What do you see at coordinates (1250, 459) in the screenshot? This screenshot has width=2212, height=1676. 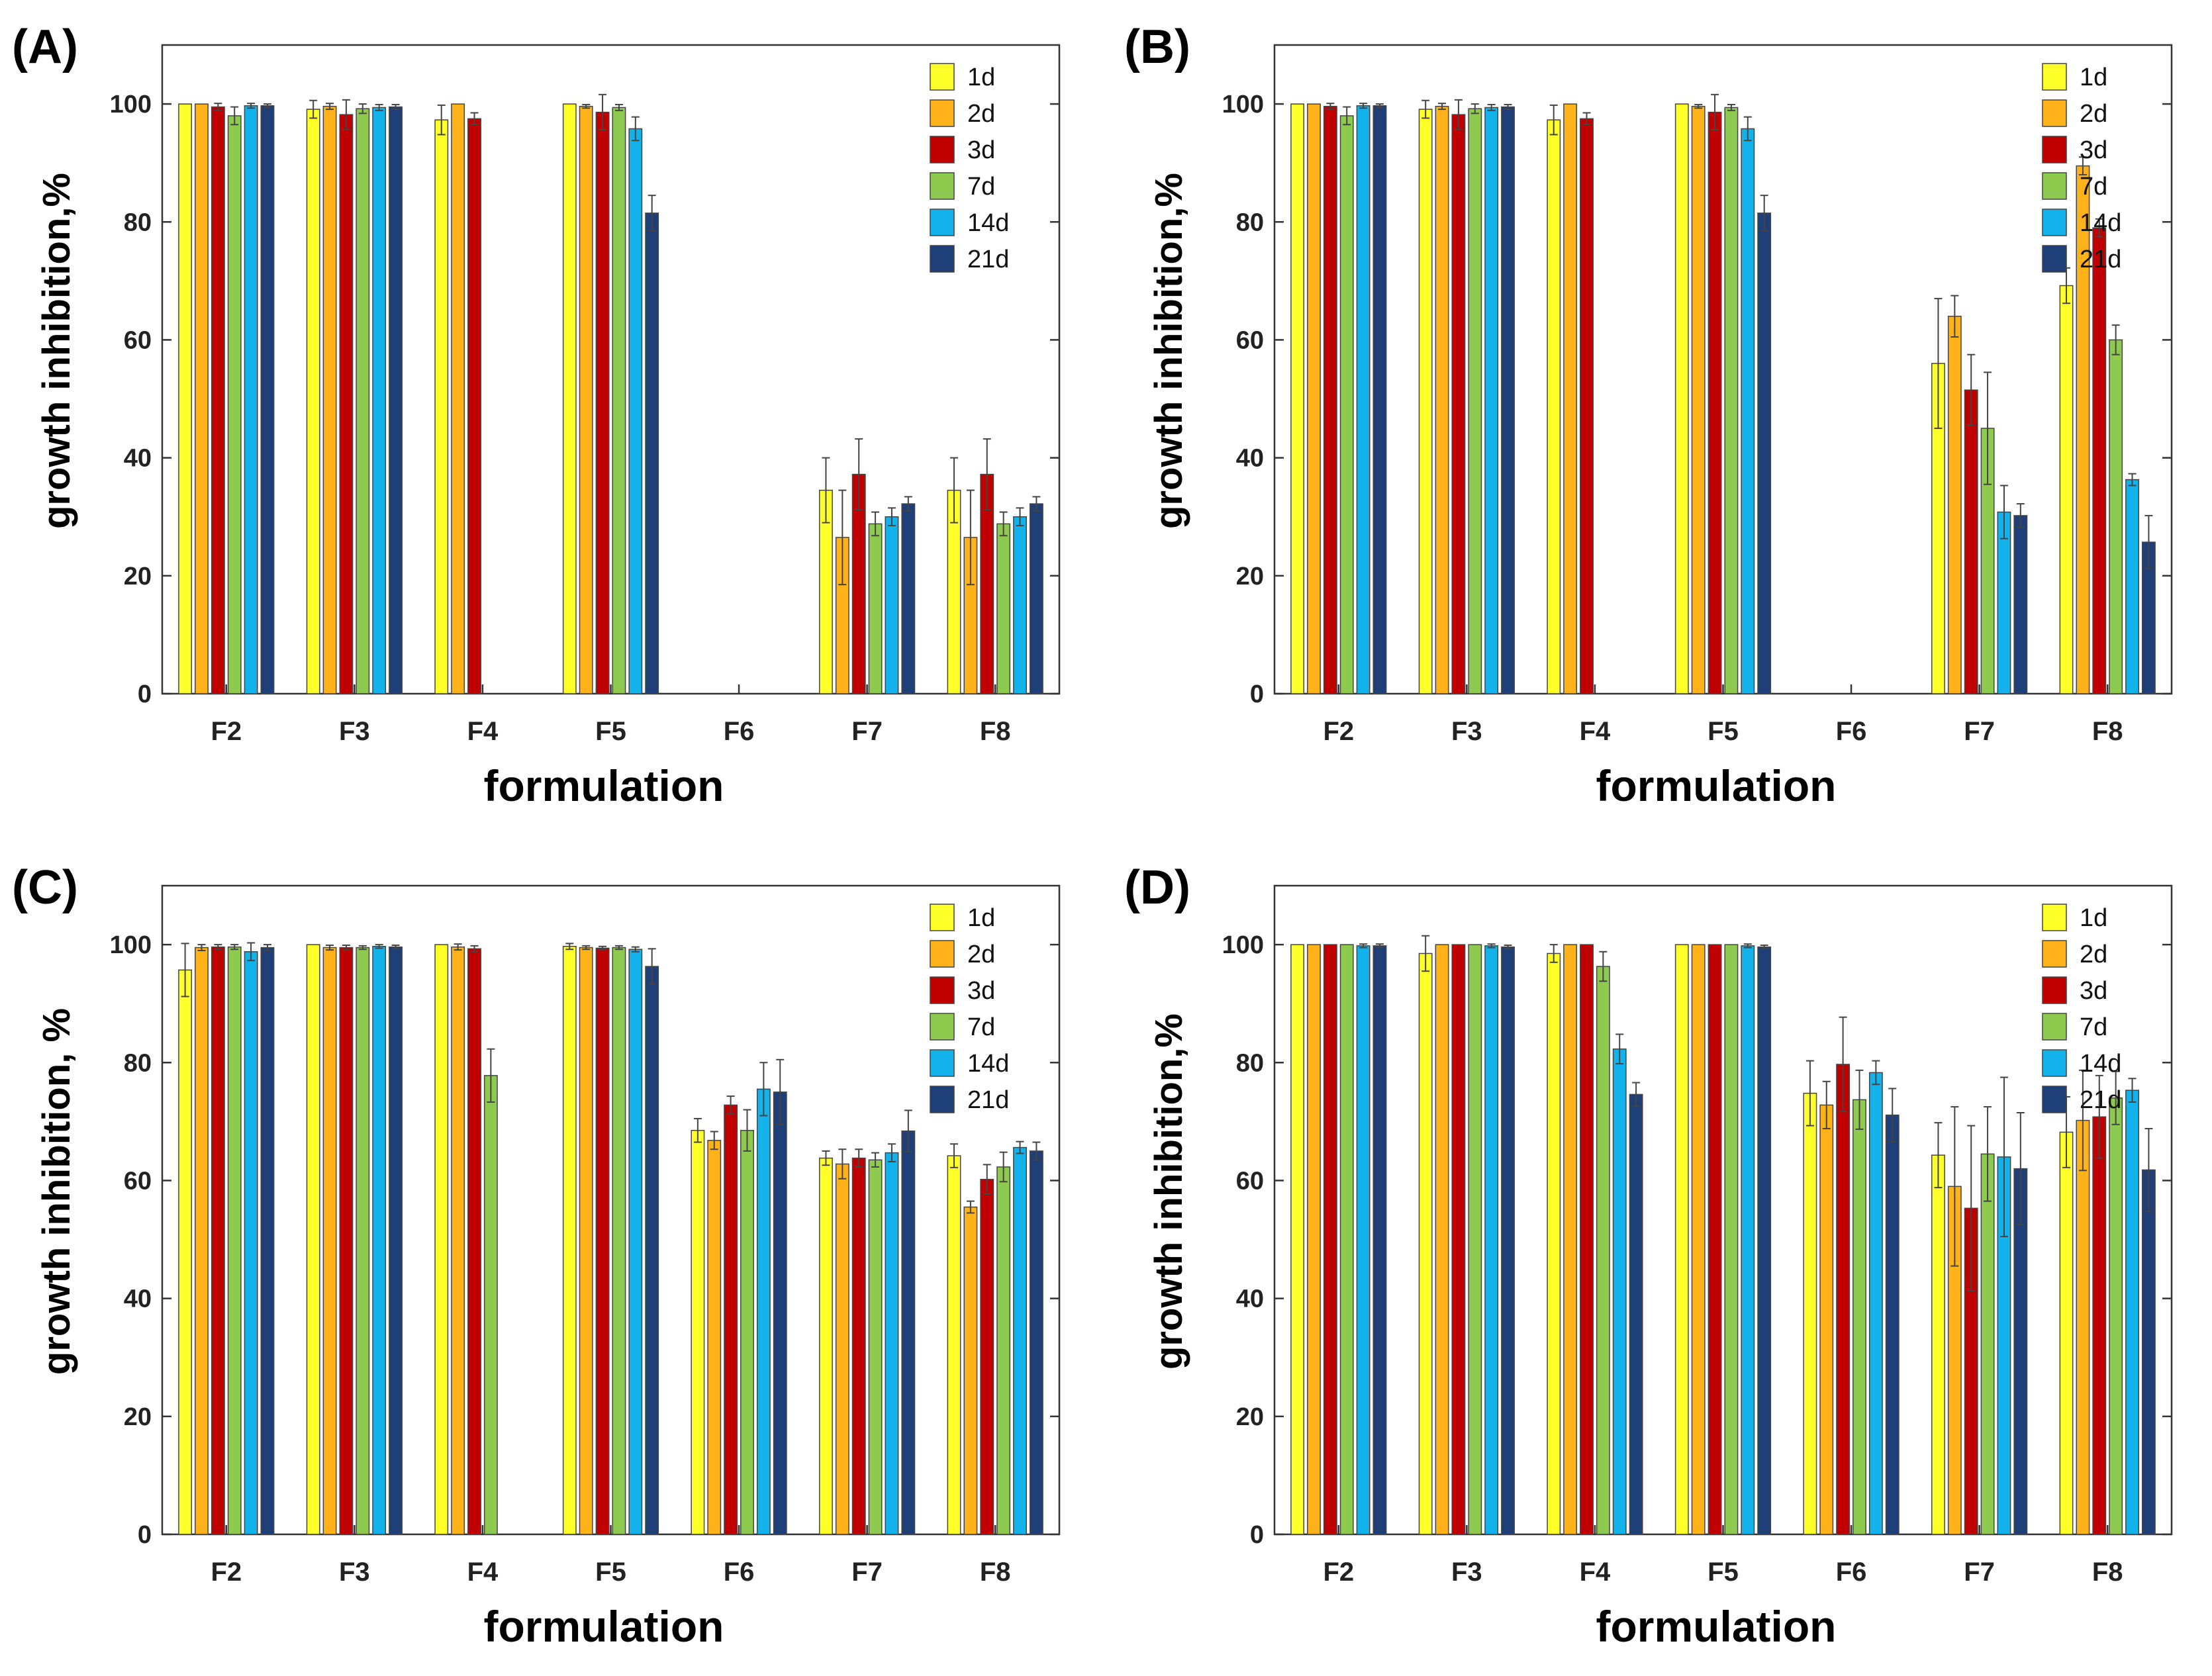 I see `y-tick-label: 40` at bounding box center [1250, 459].